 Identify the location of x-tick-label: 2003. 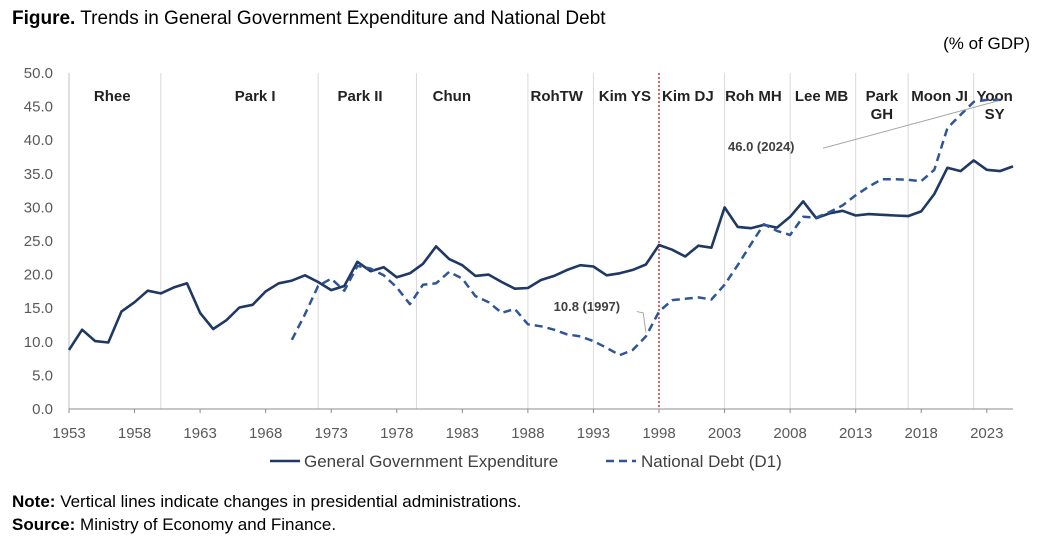
(724, 433).